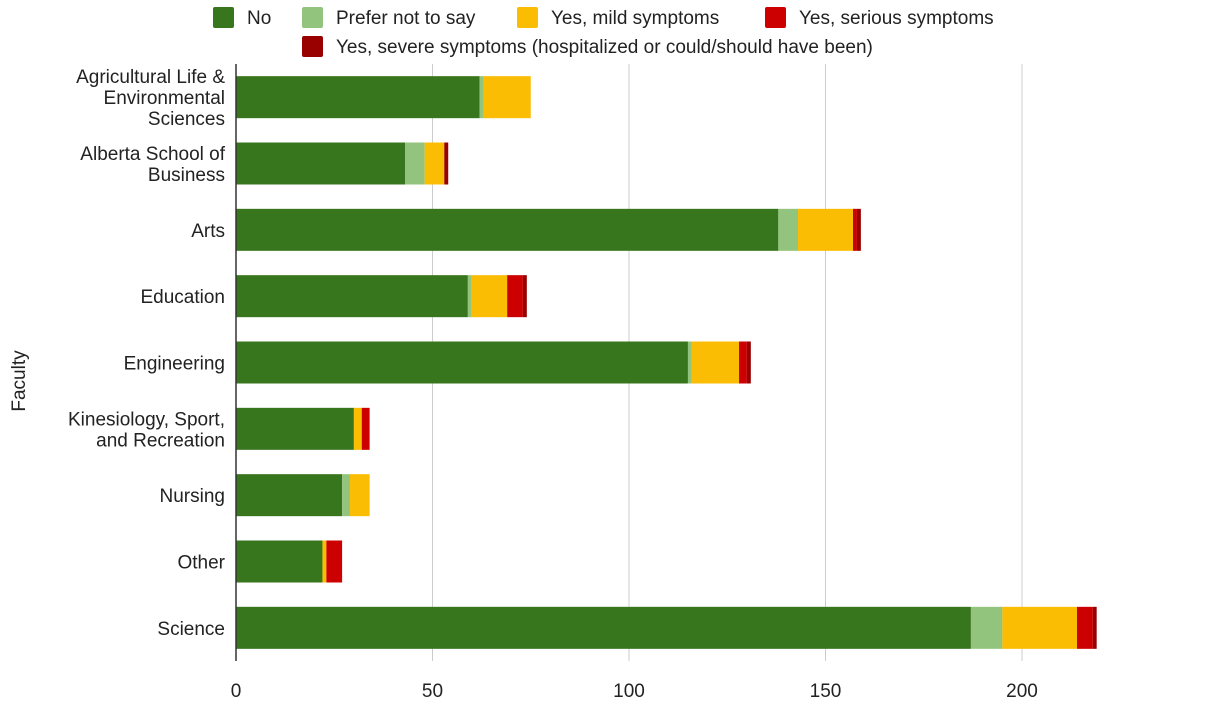 The height and width of the screenshot is (704, 1218). What do you see at coordinates (1094, 627) in the screenshot?
I see `bar-science-yes-severe-symptoms-hospitalized-or-could-should-have-been` at bounding box center [1094, 627].